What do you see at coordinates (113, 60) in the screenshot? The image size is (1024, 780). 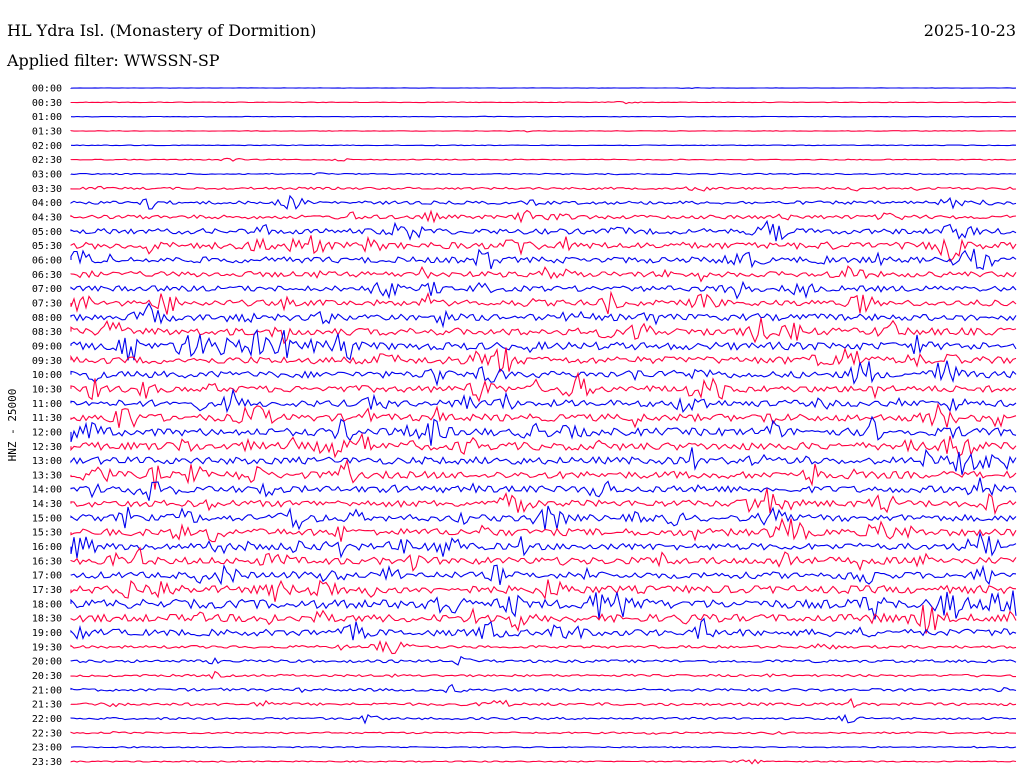 I see `filter-label: Applied filter: WWSSN-SP` at bounding box center [113, 60].